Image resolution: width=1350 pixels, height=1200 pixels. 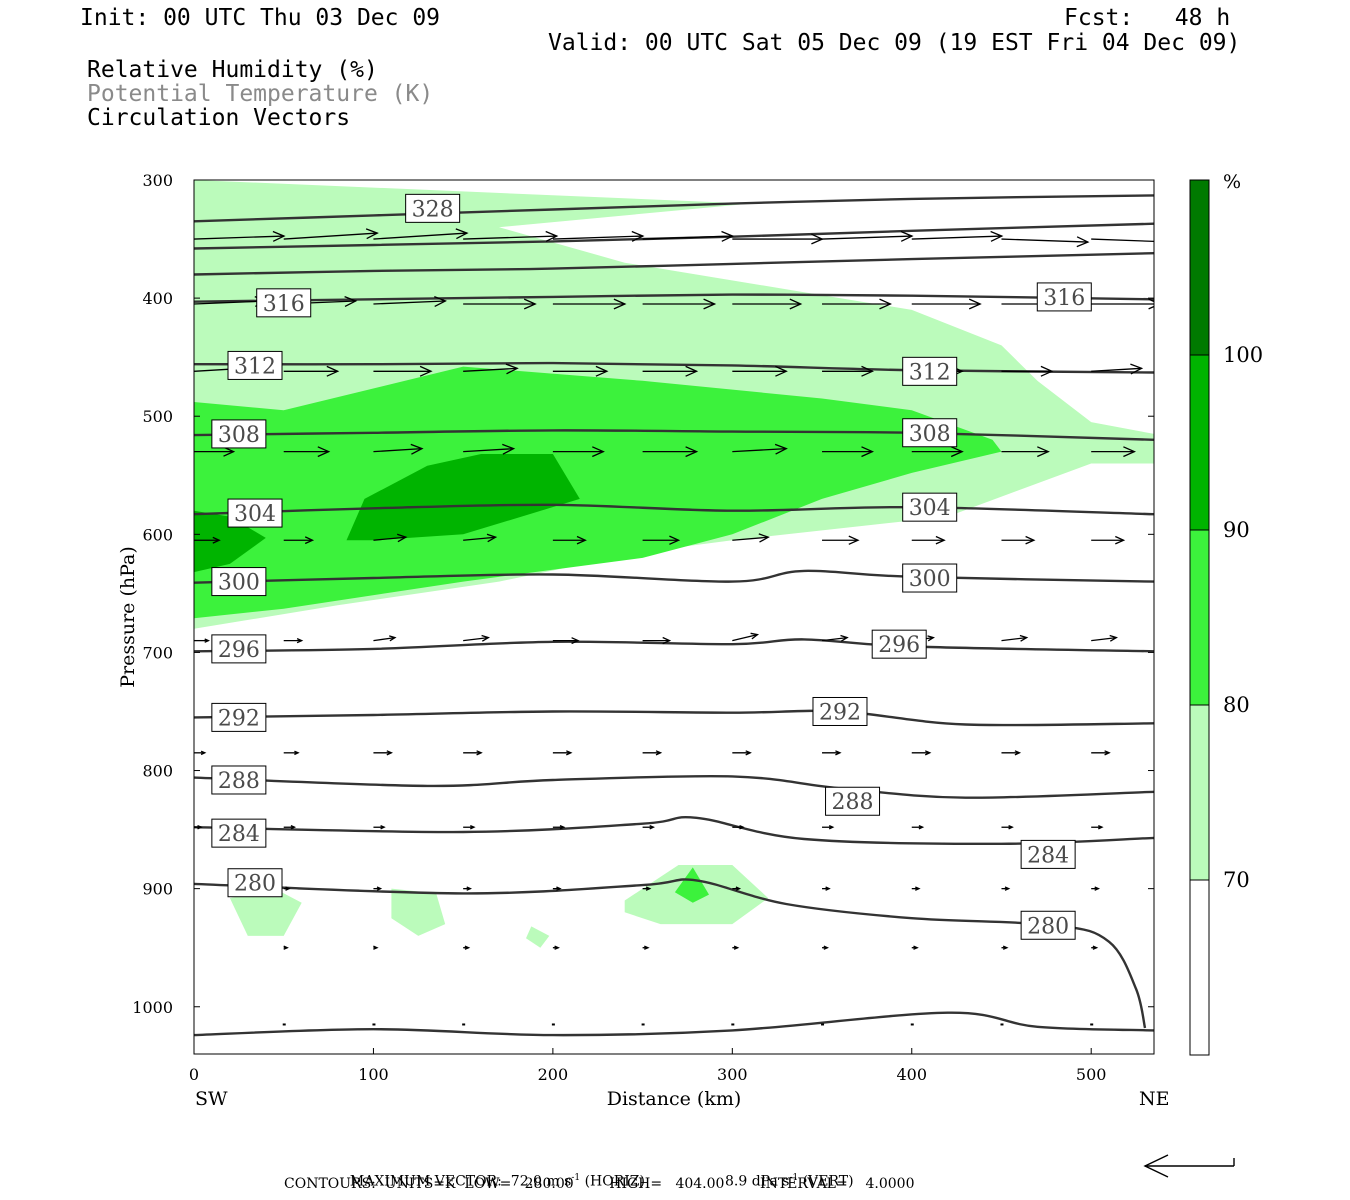 I want to click on theta-label: 312, so click(x=930, y=372).